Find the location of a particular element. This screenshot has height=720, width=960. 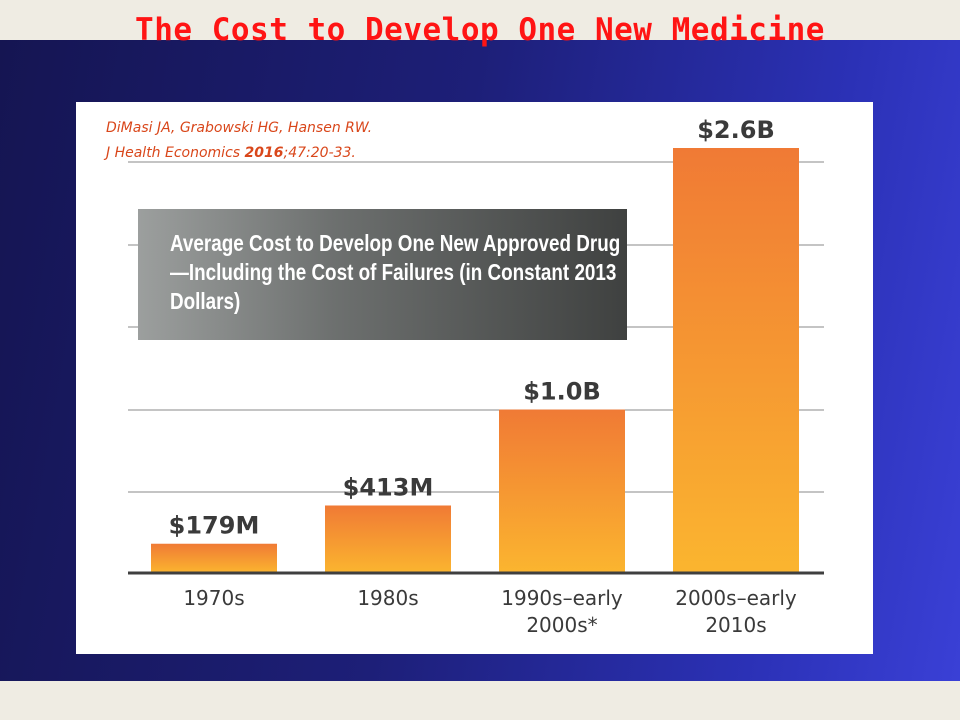

bar-value-label: $2.6B is located at coordinates (736, 130).